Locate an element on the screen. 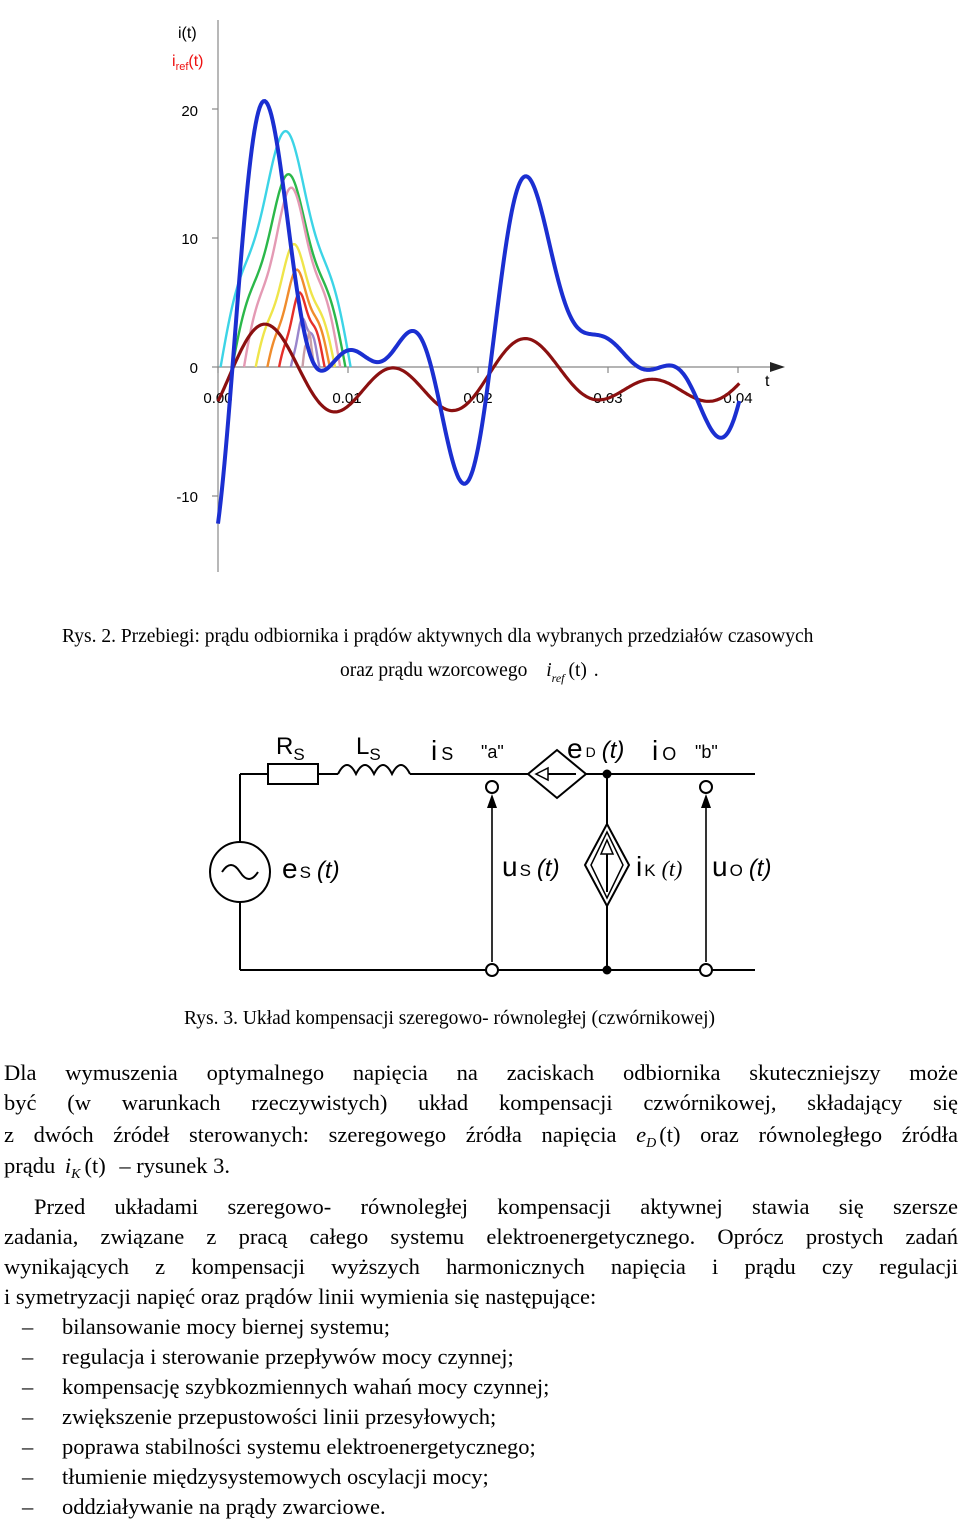 The height and width of the screenshot is (1523, 960). y-tick-label-minus10: -10 is located at coordinates (187, 497).